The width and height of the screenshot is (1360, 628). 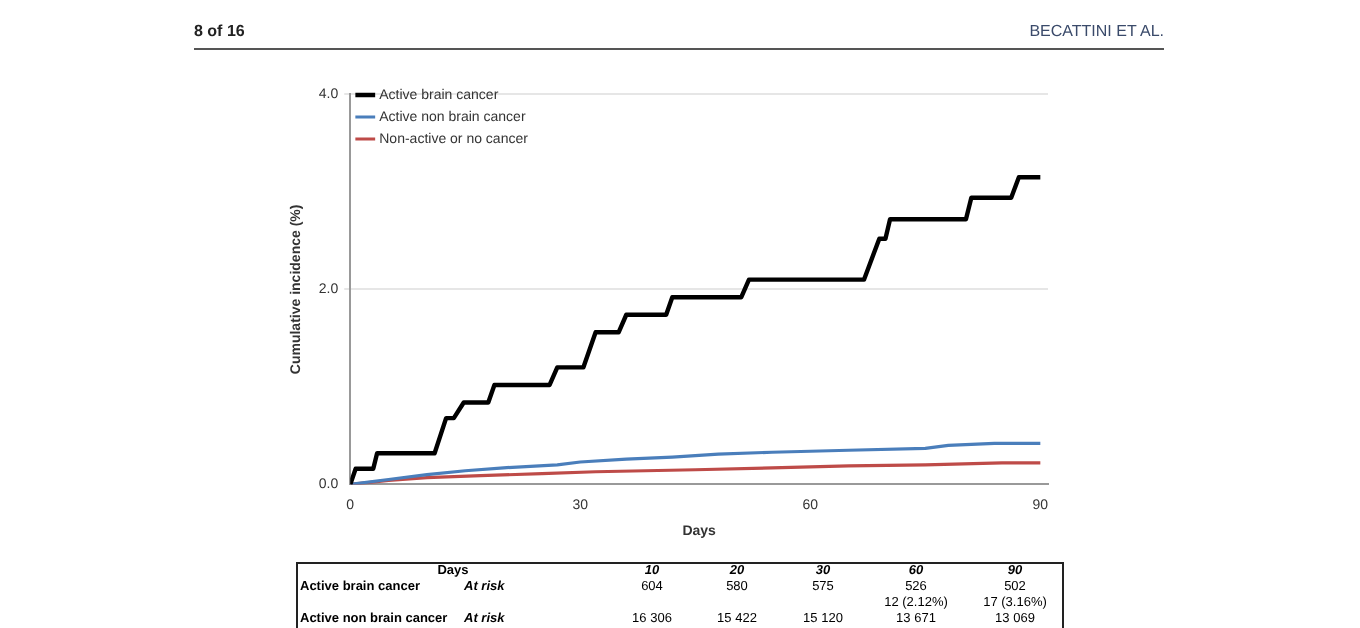 I want to click on text: BECATTINI ET AL., so click(x=1096, y=31).